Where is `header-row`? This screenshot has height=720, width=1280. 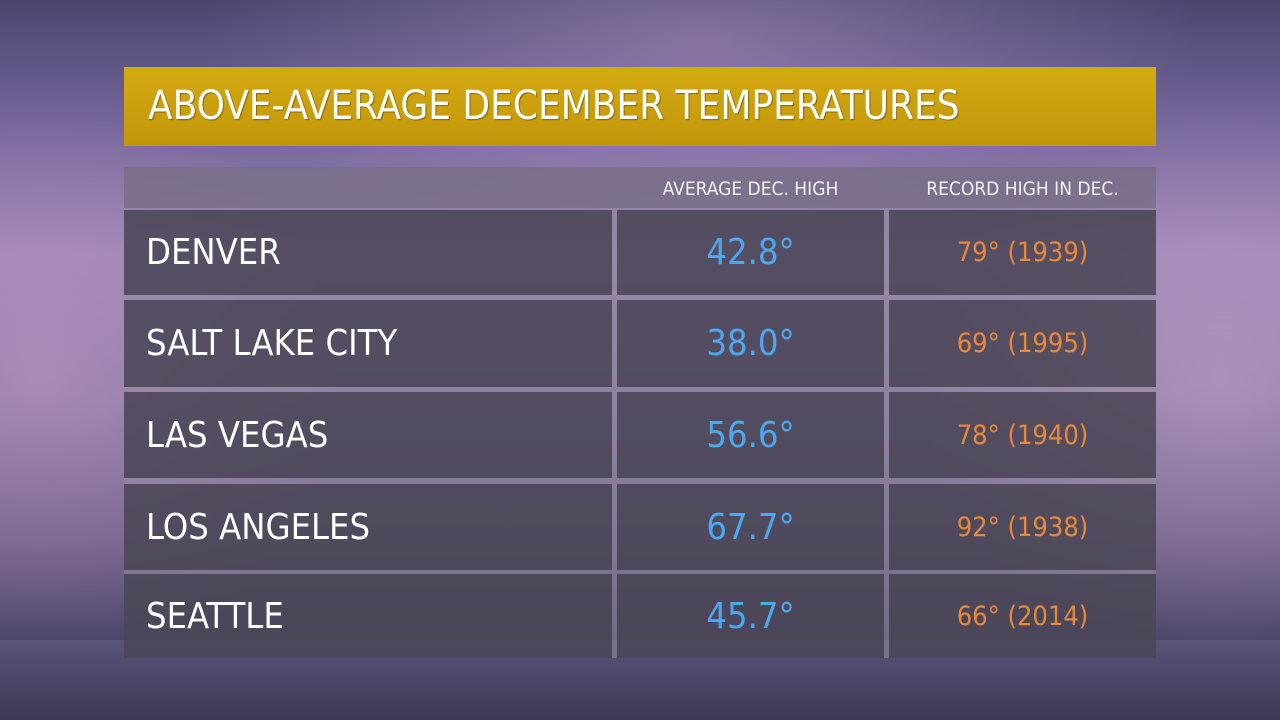
header-row is located at coordinates (640, 187).